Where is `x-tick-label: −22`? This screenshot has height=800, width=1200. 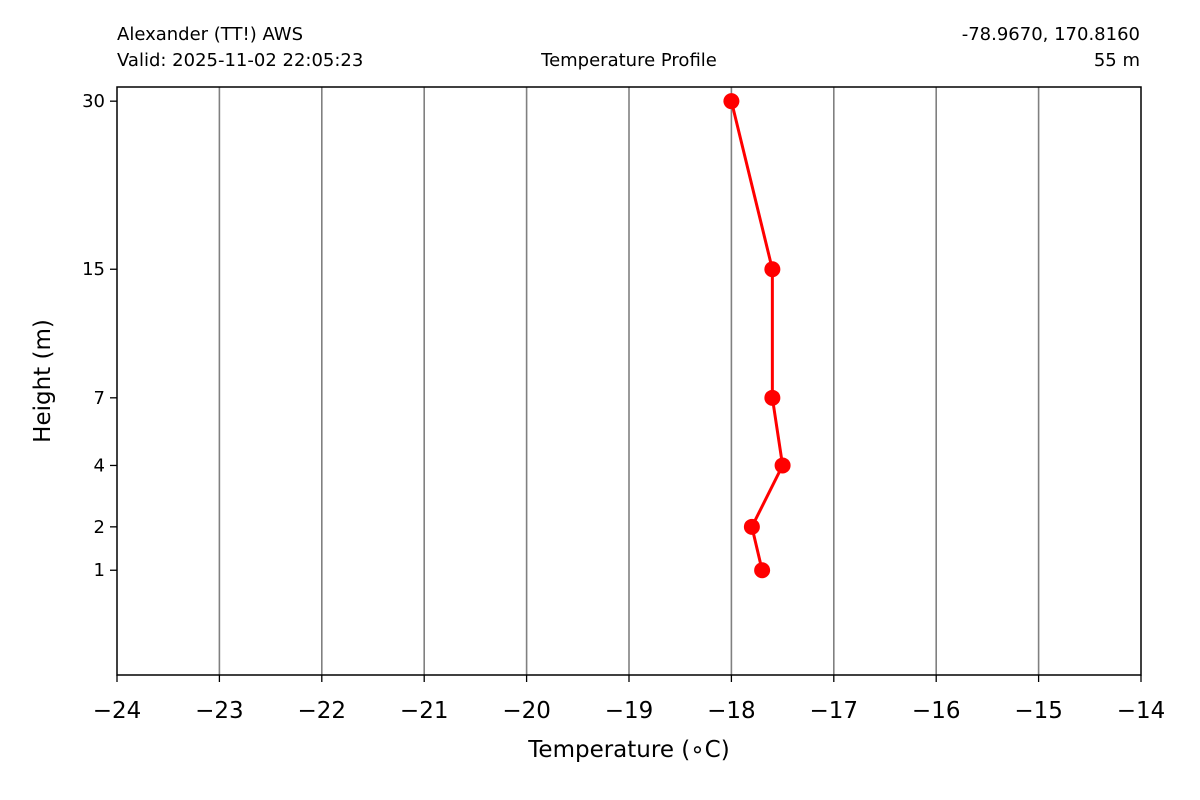
x-tick-label: −22 is located at coordinates (322, 711).